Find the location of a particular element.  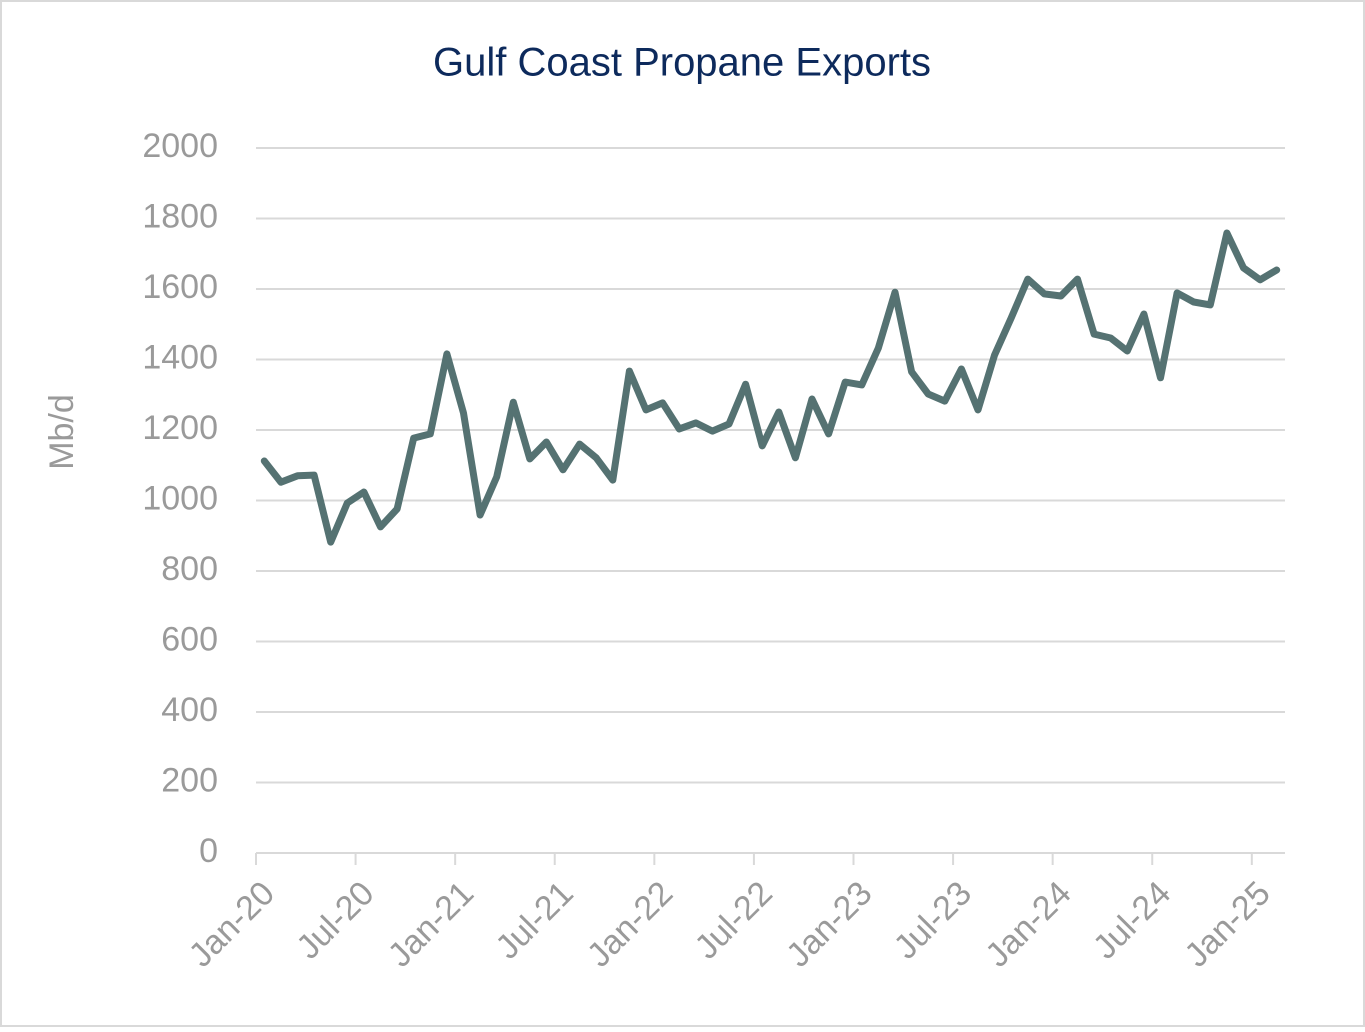

y-tick-label: 1800 is located at coordinates (180, 216).